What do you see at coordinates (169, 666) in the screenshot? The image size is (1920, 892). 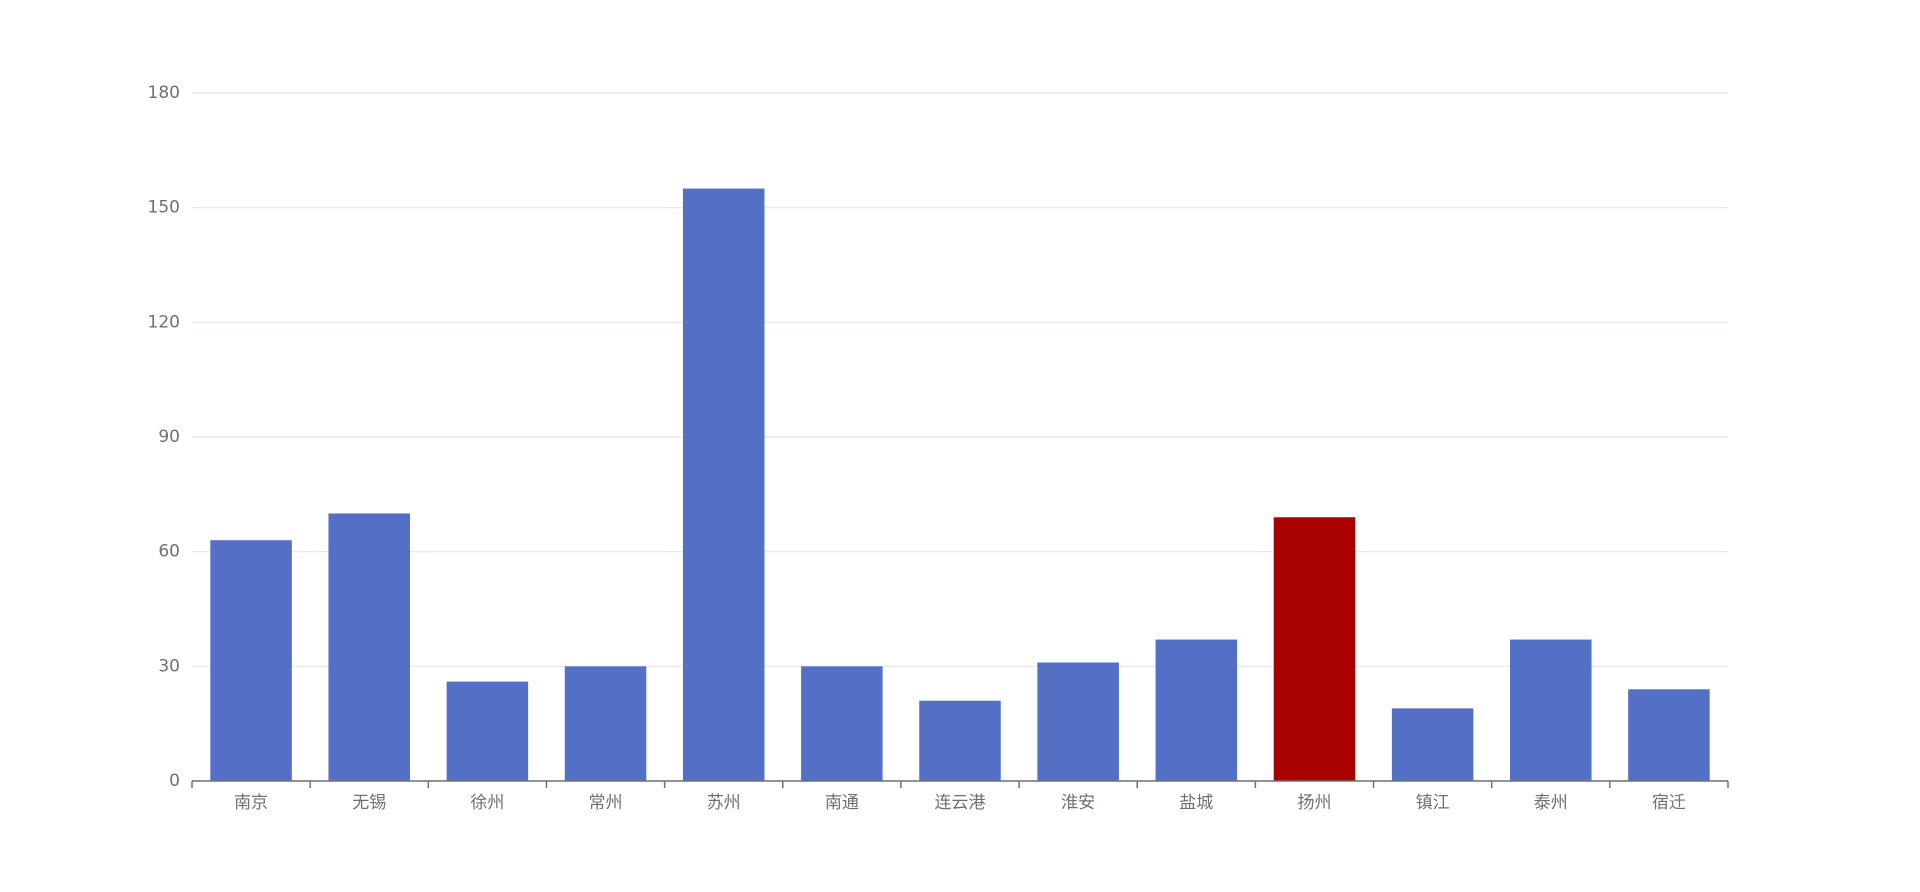 I see `y-tick-label: 30` at bounding box center [169, 666].